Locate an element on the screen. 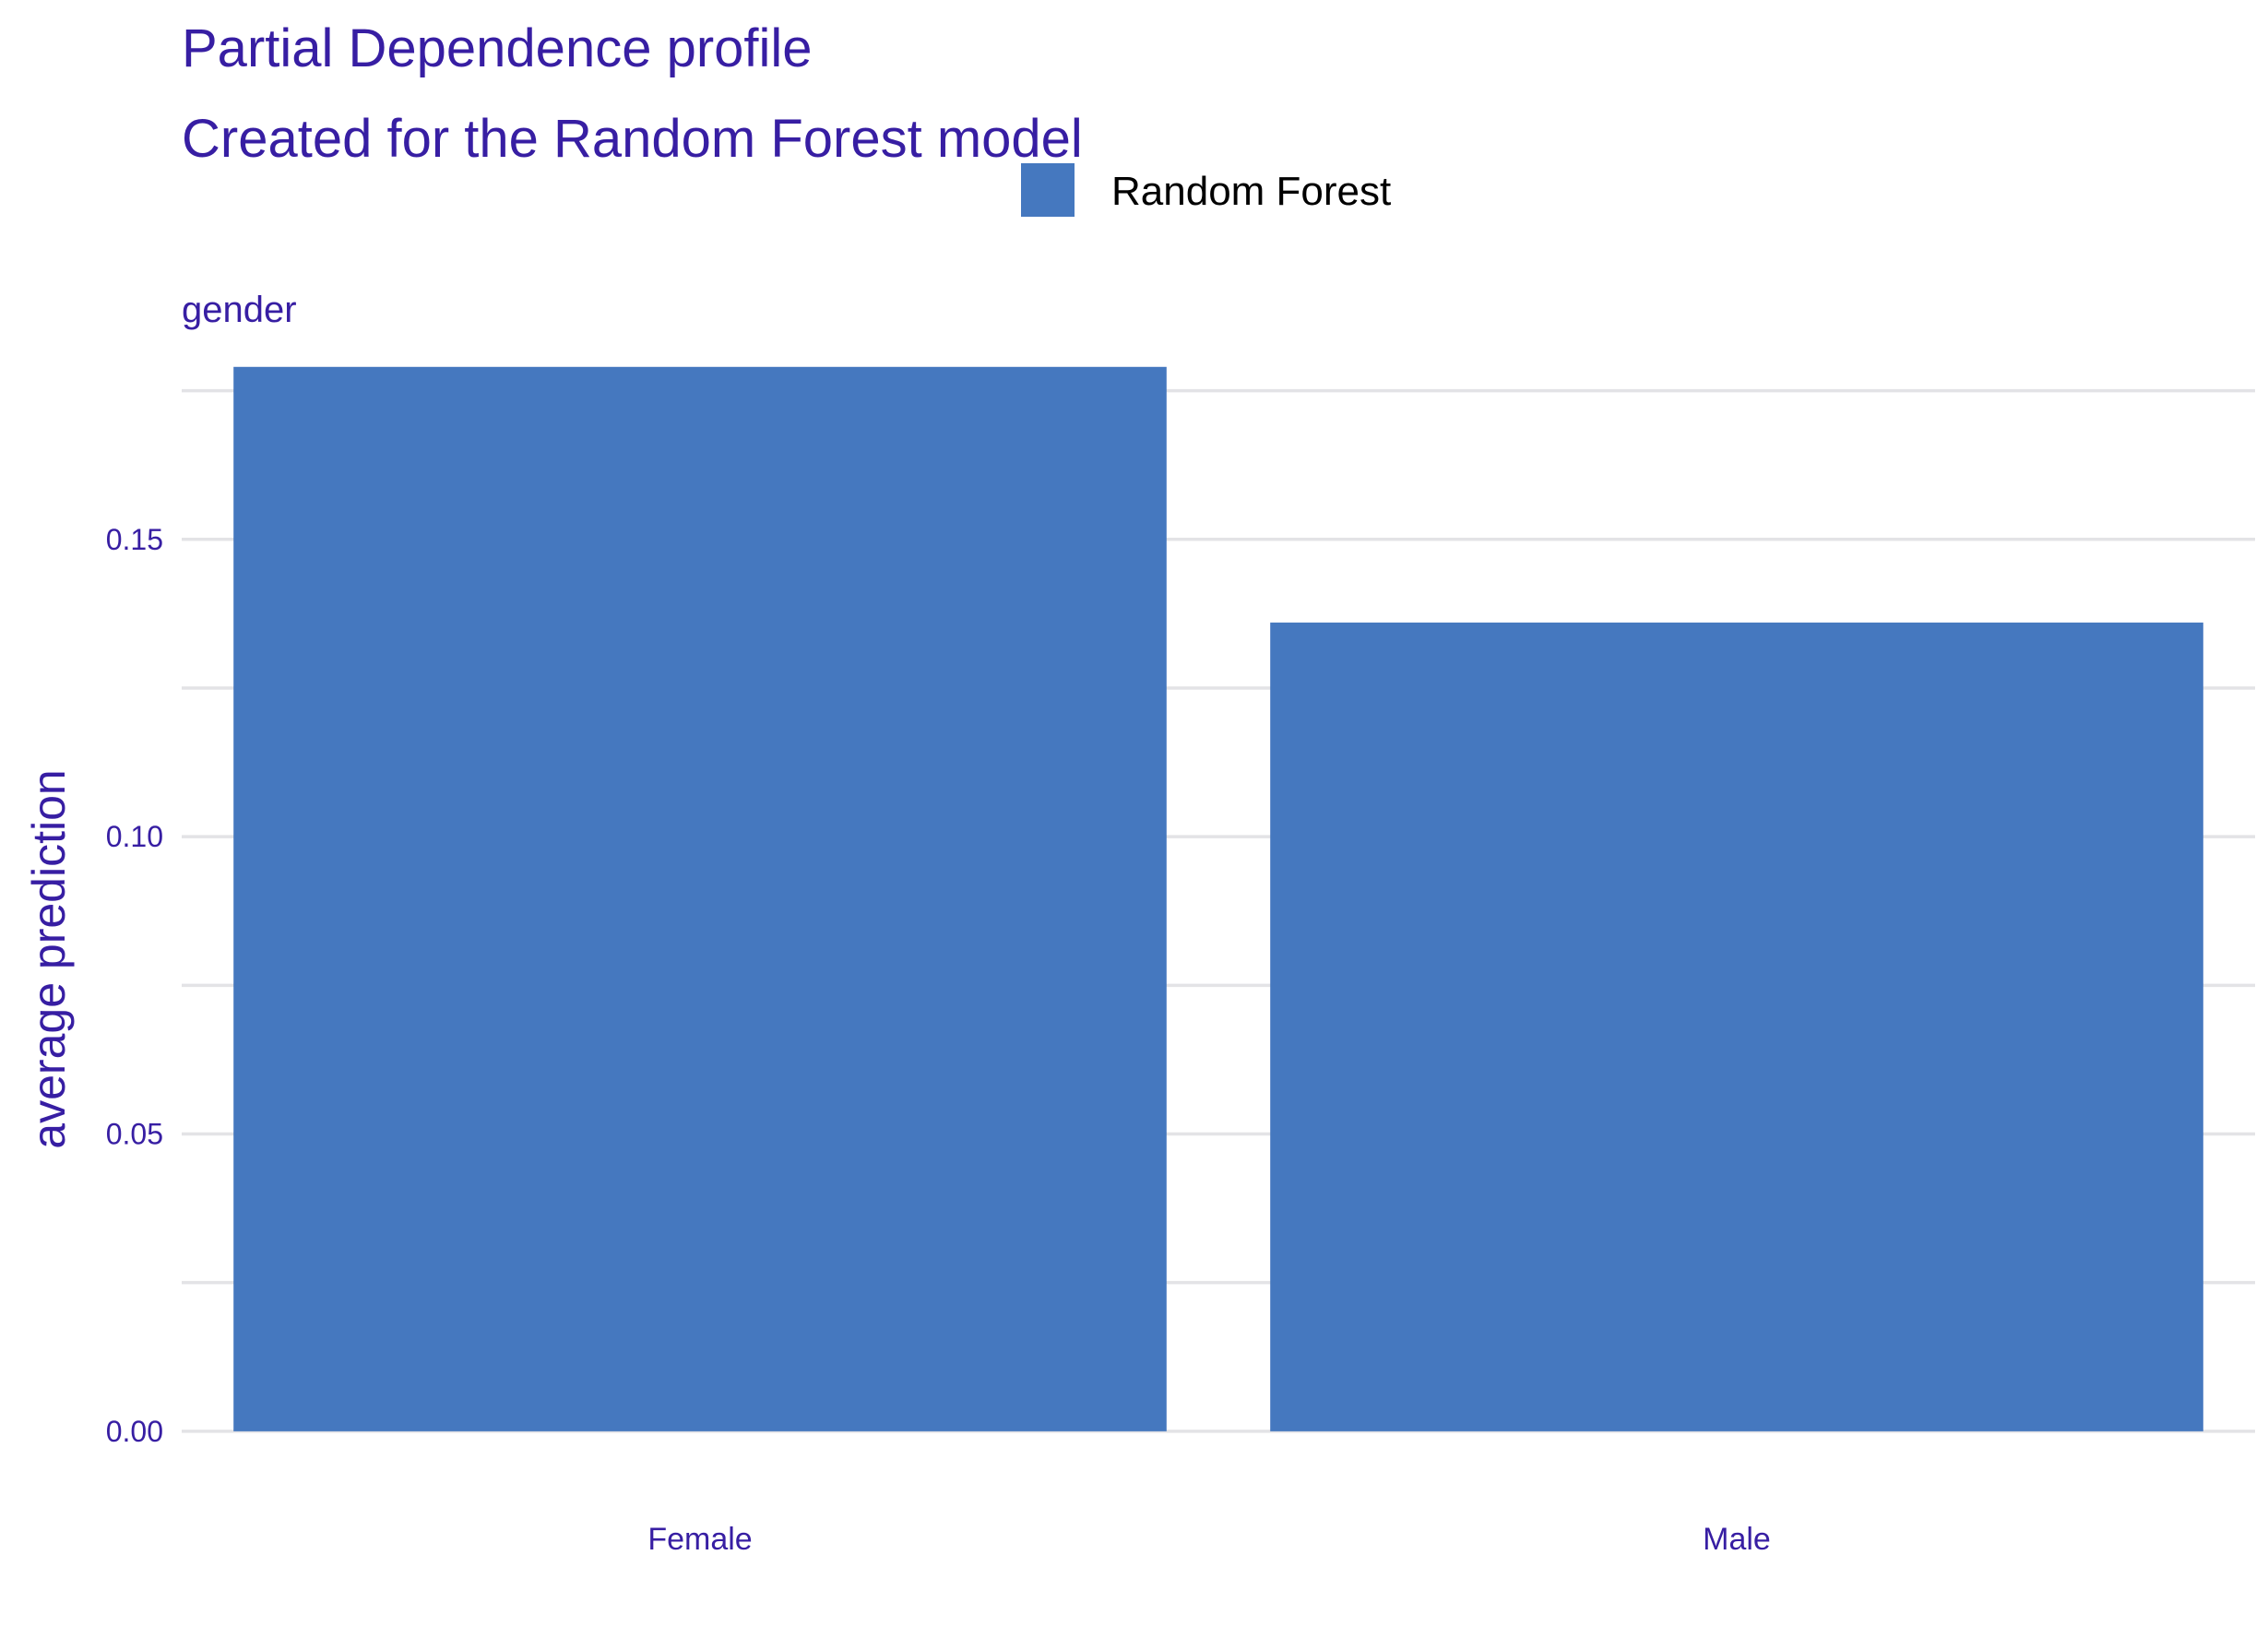 This screenshot has height=1650, width=2268. x-tick-label-female: Female is located at coordinates (699, 1539).